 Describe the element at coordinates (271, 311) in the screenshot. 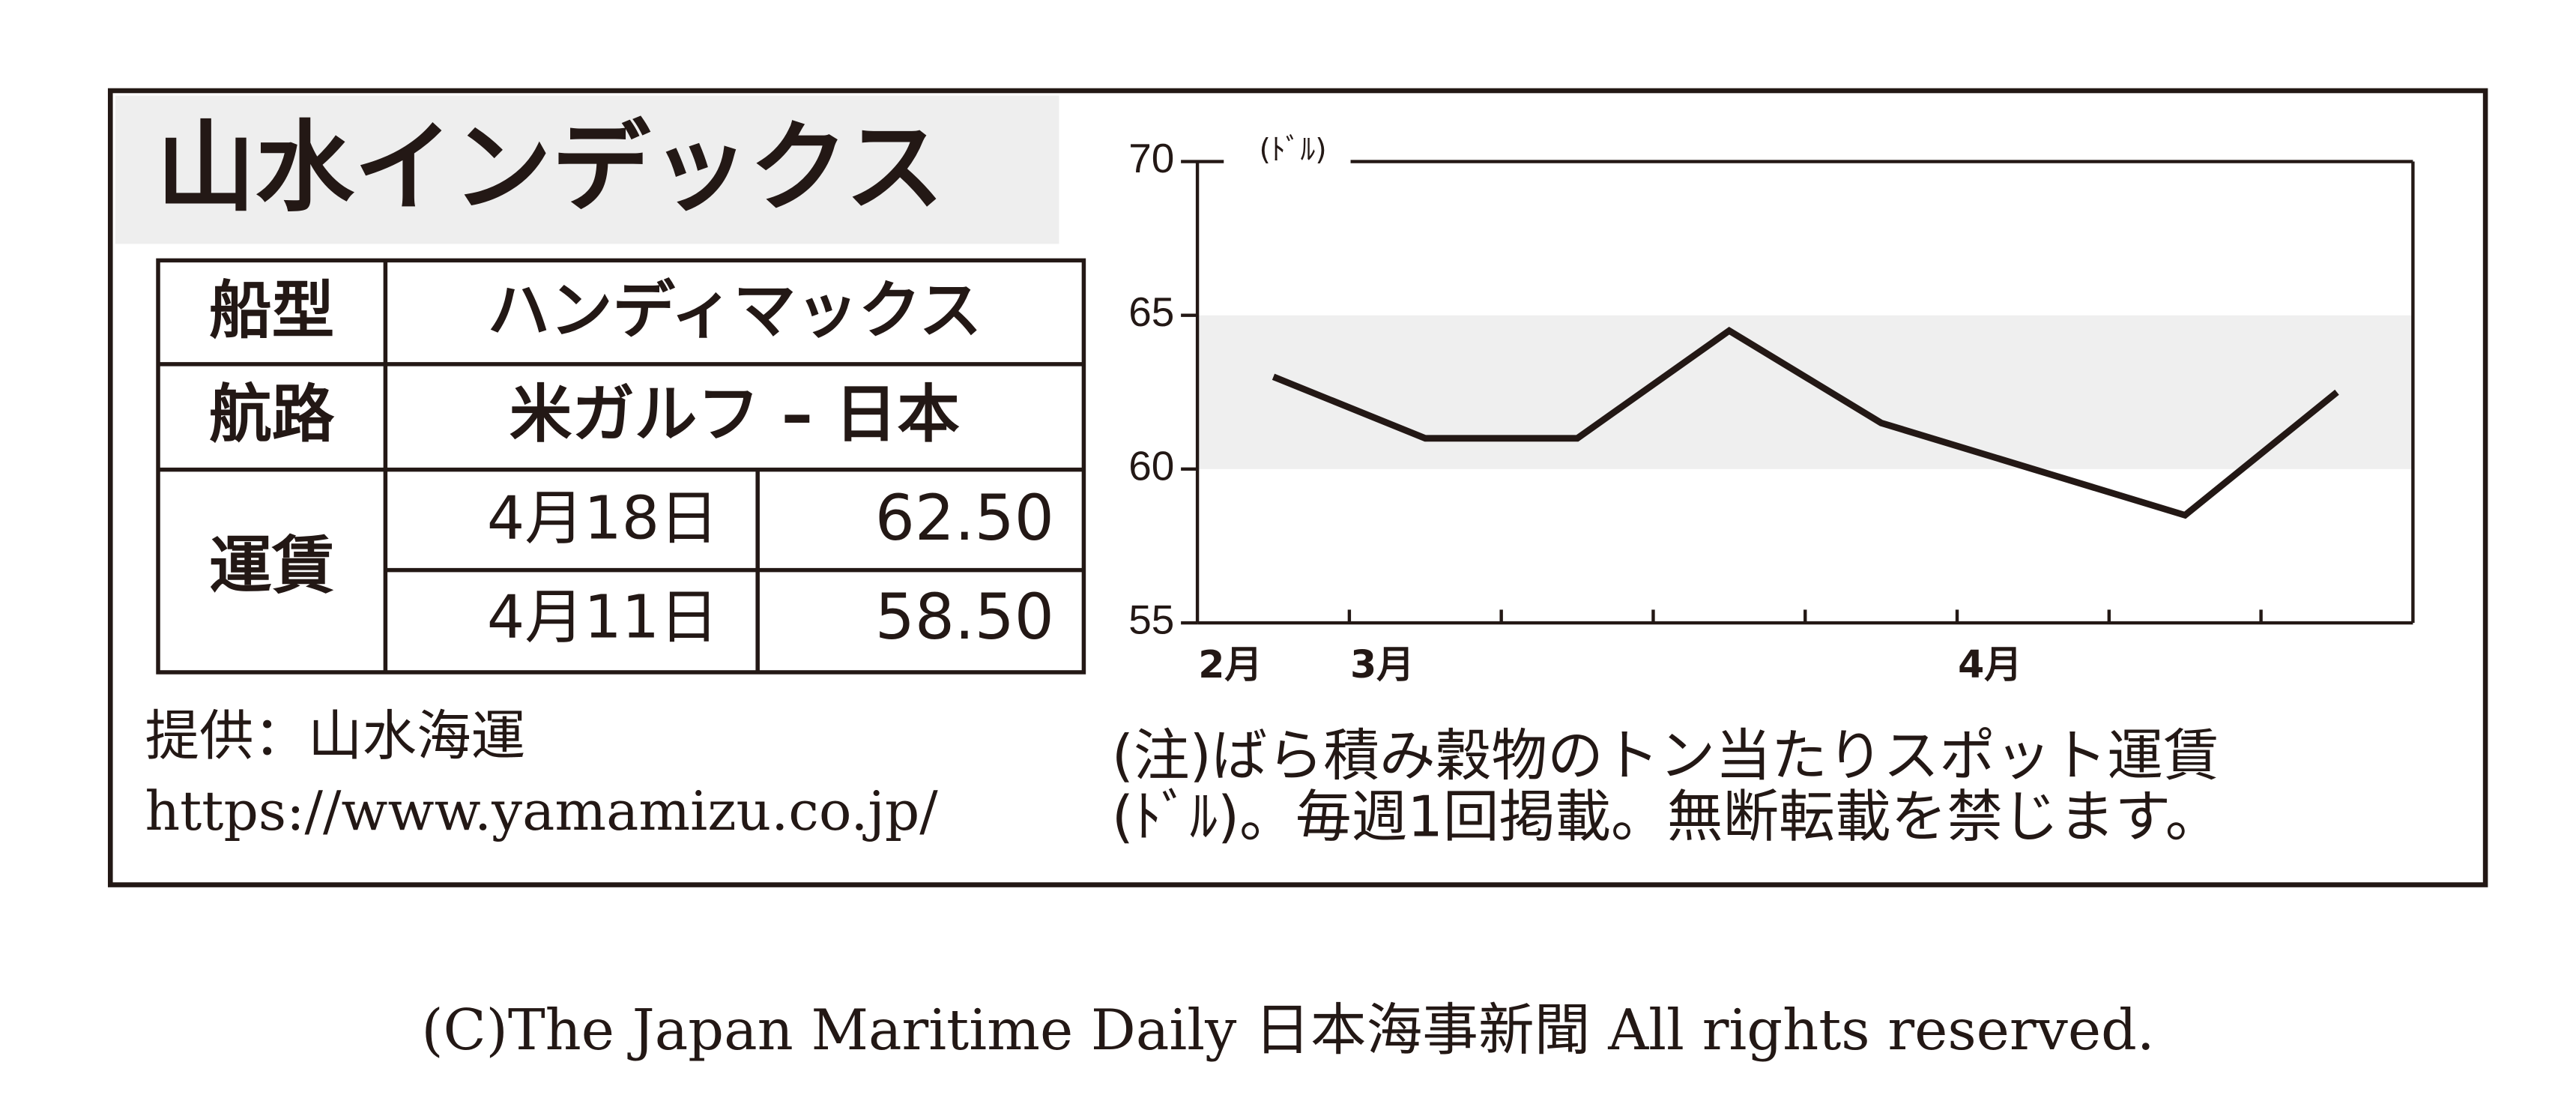

I see `row-label: 船型` at that location.